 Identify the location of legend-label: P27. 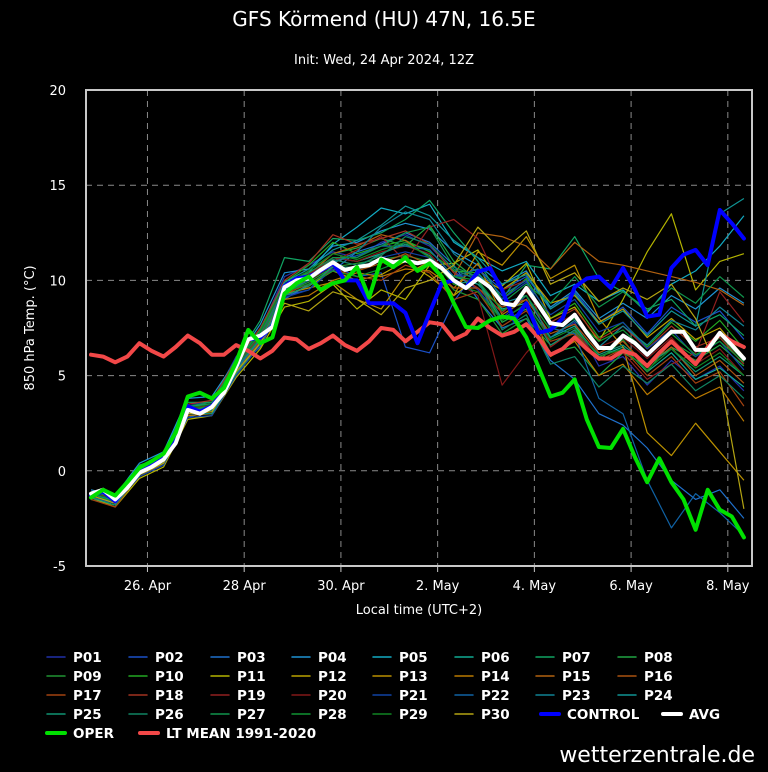
(251, 715).